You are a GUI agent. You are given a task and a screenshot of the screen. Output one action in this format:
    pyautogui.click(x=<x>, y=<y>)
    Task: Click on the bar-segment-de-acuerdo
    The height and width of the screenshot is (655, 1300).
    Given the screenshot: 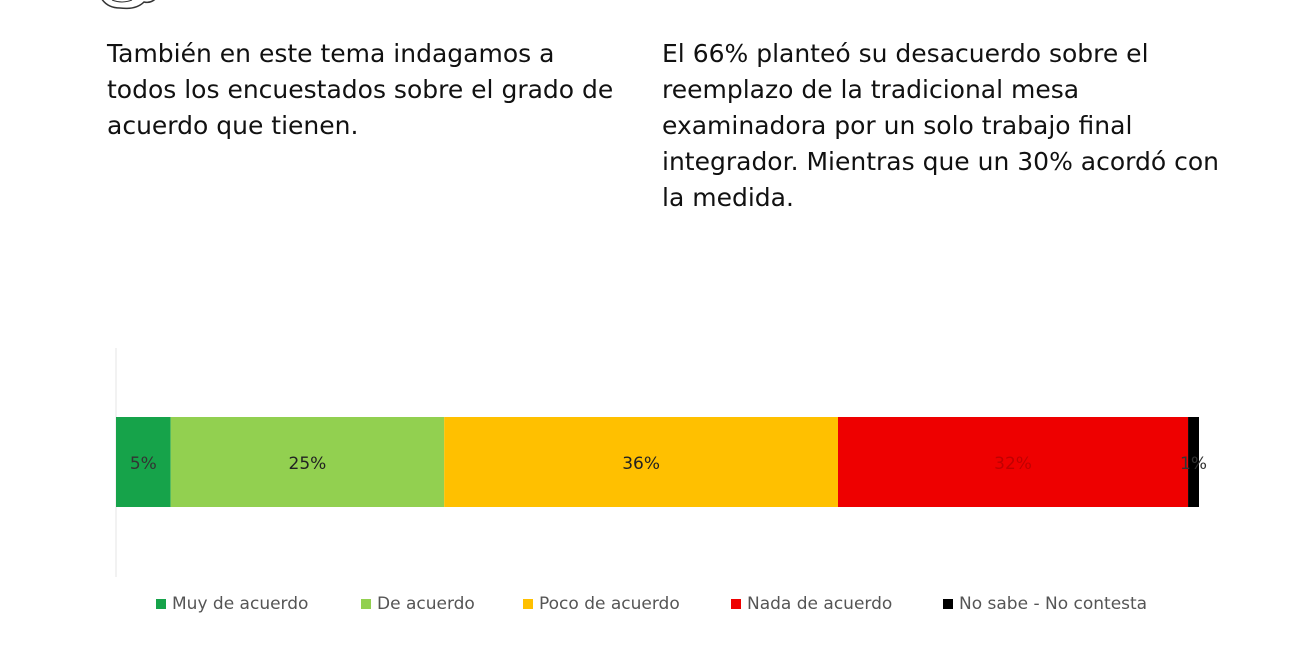 What is the action you would take?
    pyautogui.click(x=307, y=462)
    